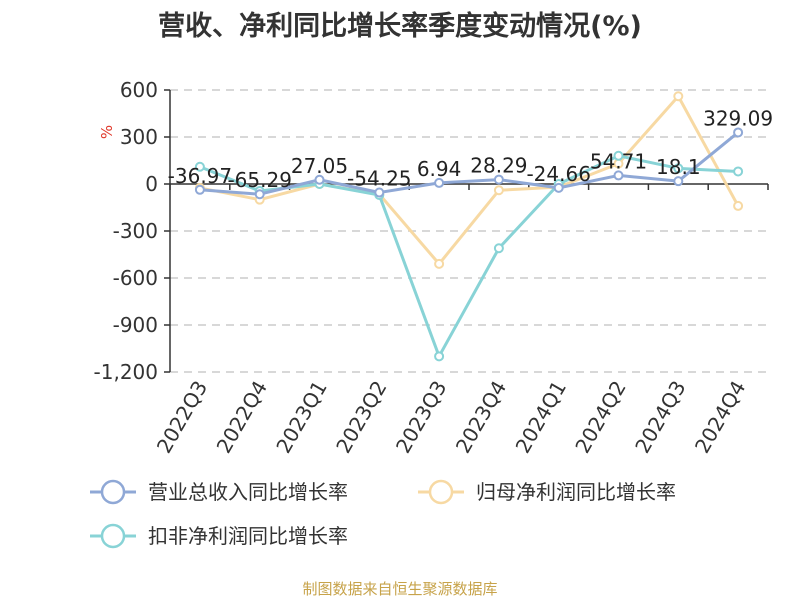 Image resolution: width=800 pixels, height=600 pixels. What do you see at coordinates (135, 231) in the screenshot?
I see `y-tick-label: -300` at bounding box center [135, 231].